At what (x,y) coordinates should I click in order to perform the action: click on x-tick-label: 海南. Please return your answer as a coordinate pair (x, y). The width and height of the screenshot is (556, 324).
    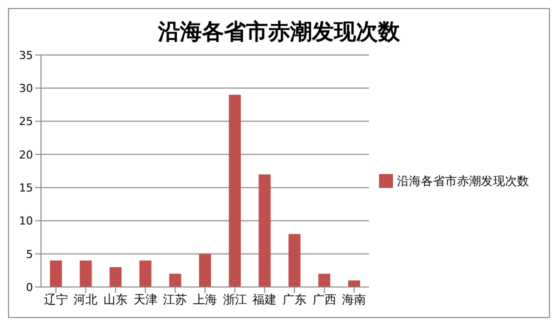
    Looking at the image, I should click on (354, 299).